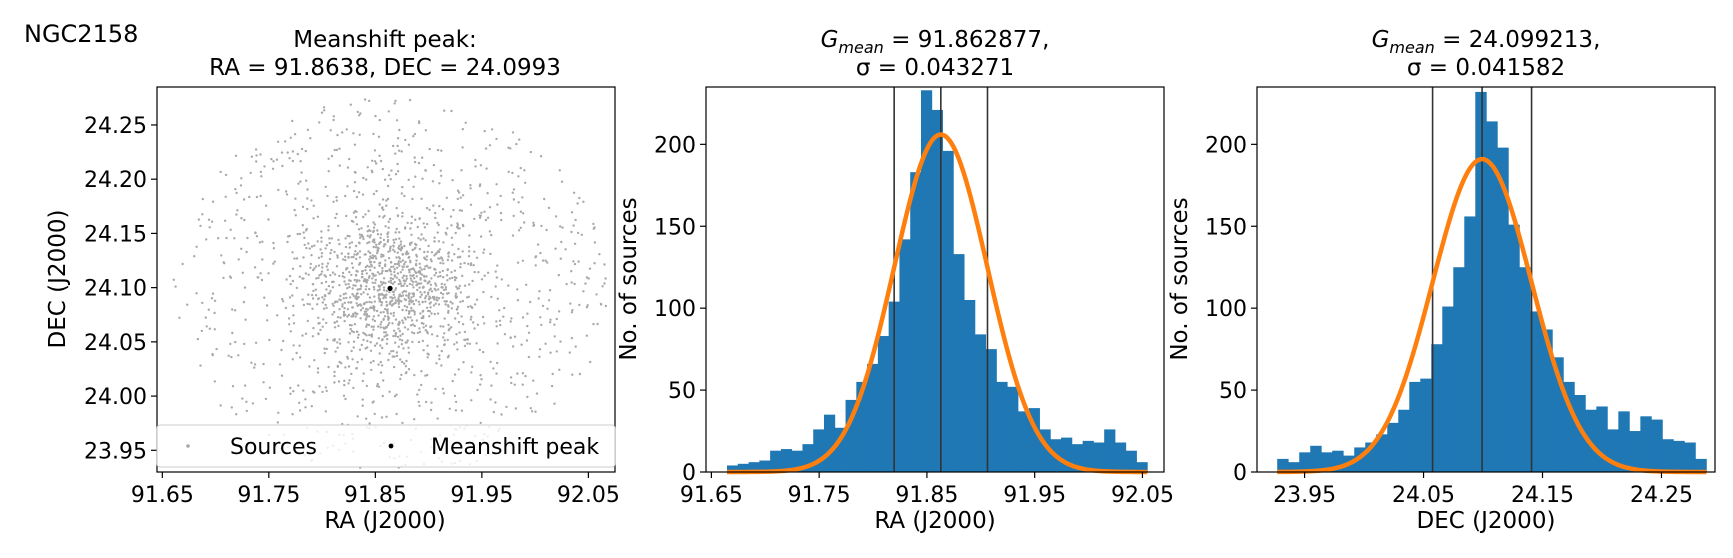 The image size is (1733, 558). I want to click on ra-hist-bar, so click(851, 435).